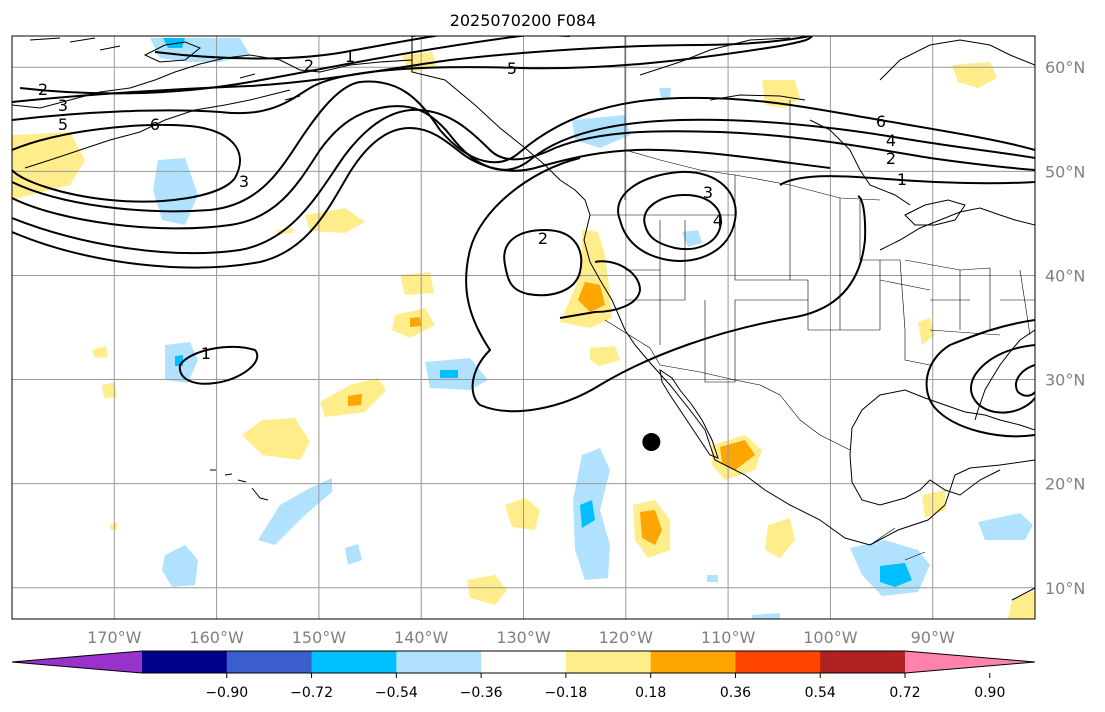  Describe the element at coordinates (904, 693) in the screenshot. I see `colorbar-tick-label: 0.72` at that location.